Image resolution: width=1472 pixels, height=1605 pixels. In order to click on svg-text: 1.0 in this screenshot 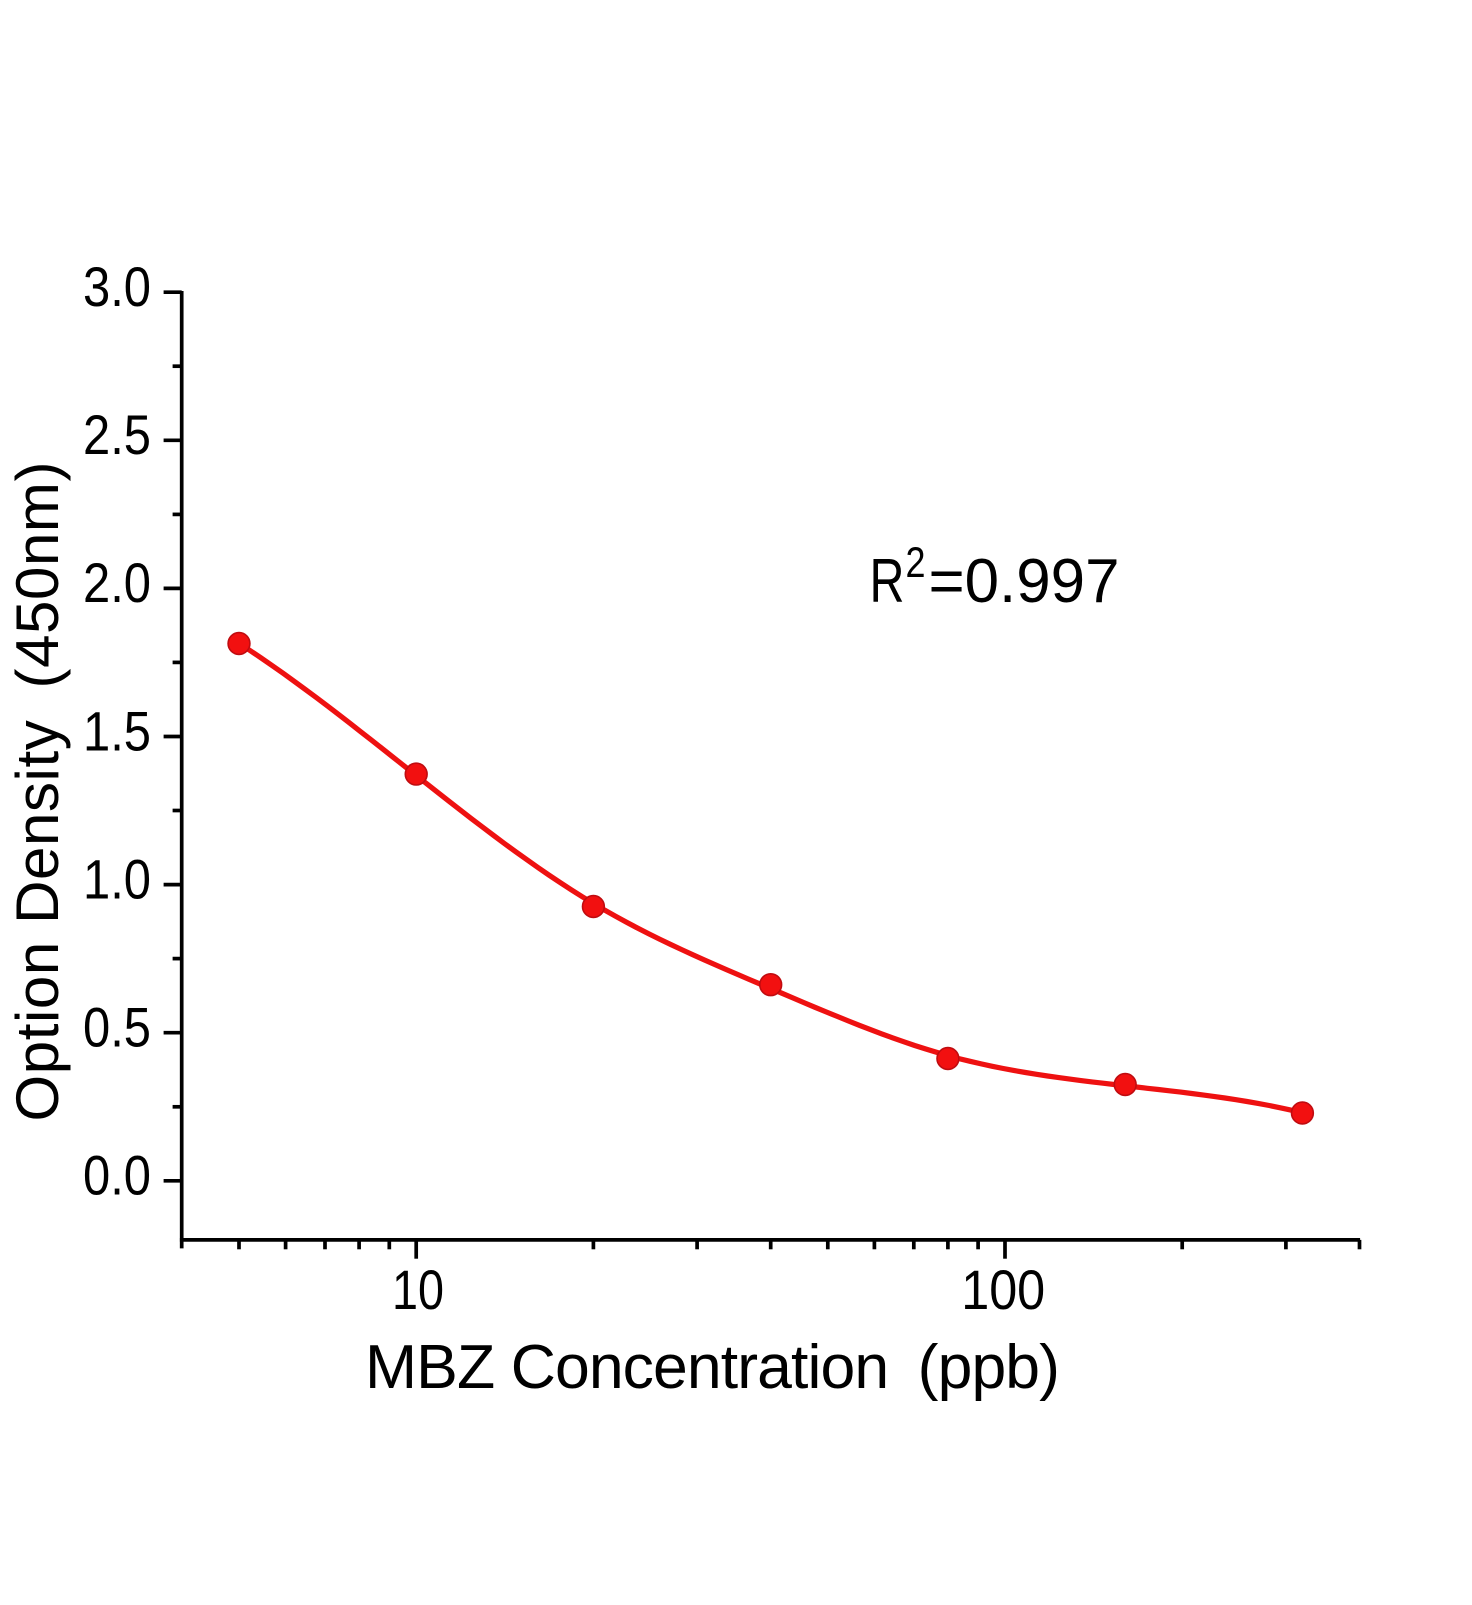, I will do `click(117, 878)`.